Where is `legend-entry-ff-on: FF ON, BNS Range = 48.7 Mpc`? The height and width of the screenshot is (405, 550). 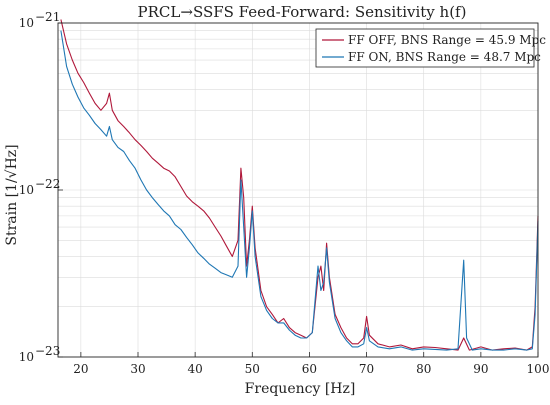
legend-entry-ff-on: FF ON, BNS Range = 48.7 Mpc is located at coordinates (444, 57).